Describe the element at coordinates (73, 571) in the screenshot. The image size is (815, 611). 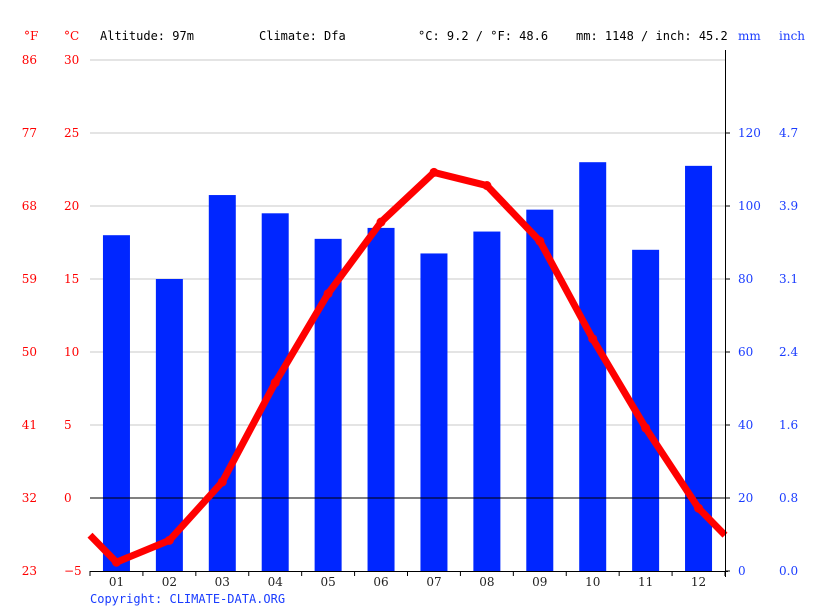
I see `celsius-tick: −5` at that location.